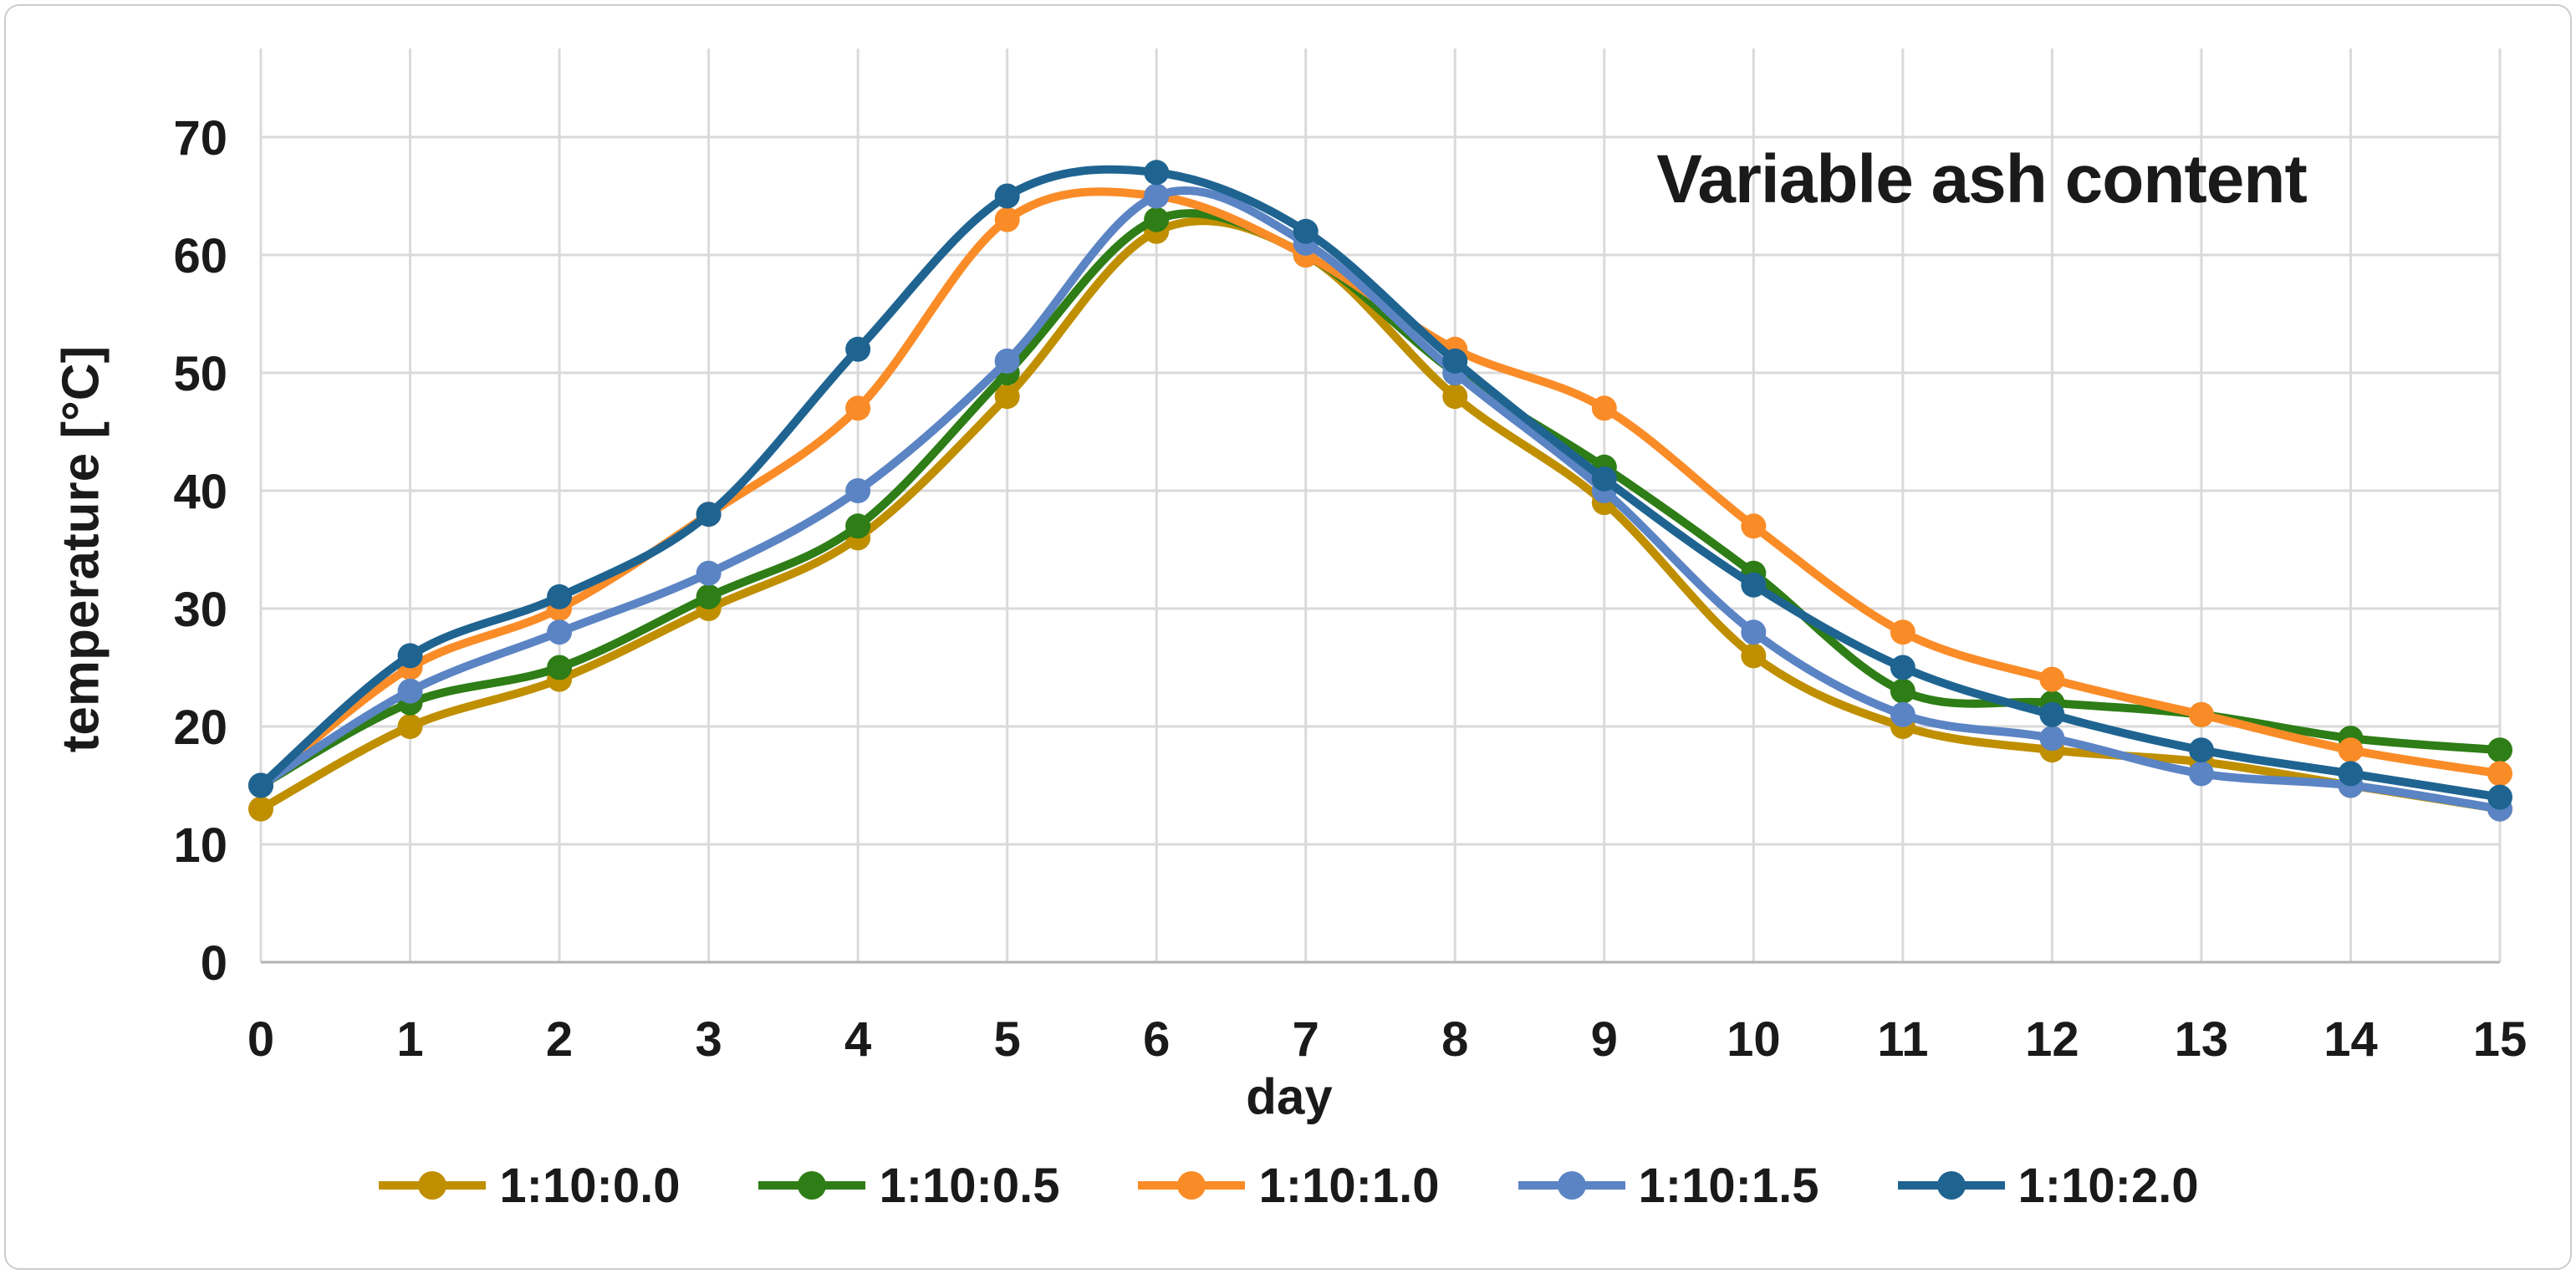 The image size is (2576, 1274). I want to click on x-axis-title: day, so click(1289, 1096).